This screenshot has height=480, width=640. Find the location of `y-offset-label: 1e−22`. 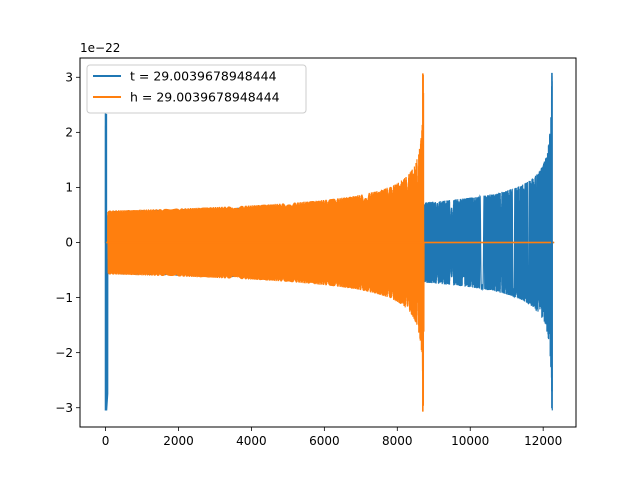

y-offset-label: 1e−22 is located at coordinates (100, 48).